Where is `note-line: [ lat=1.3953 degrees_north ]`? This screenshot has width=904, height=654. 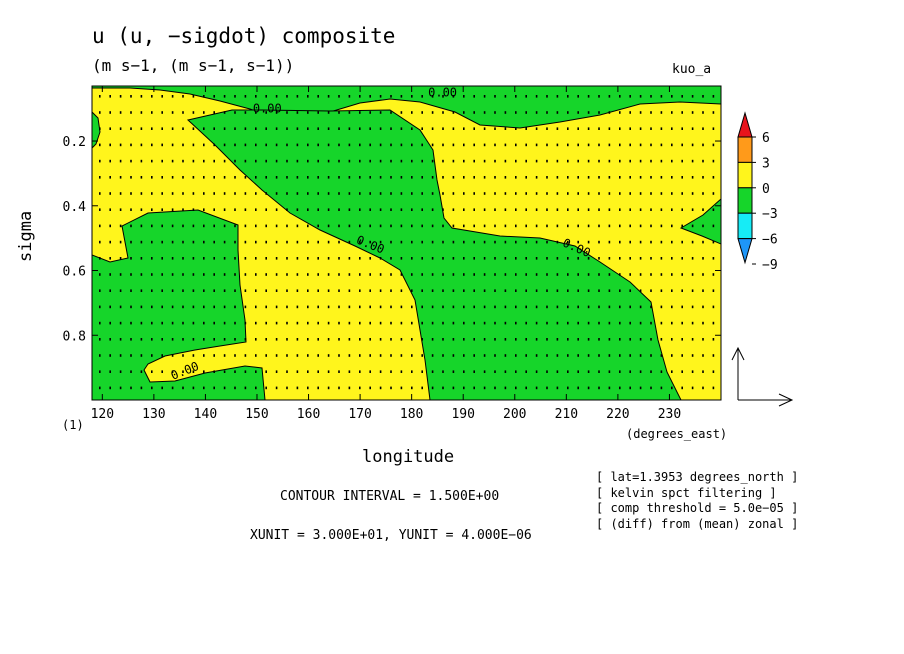 note-line: [ lat=1.3953 degrees_north ] is located at coordinates (697, 477).